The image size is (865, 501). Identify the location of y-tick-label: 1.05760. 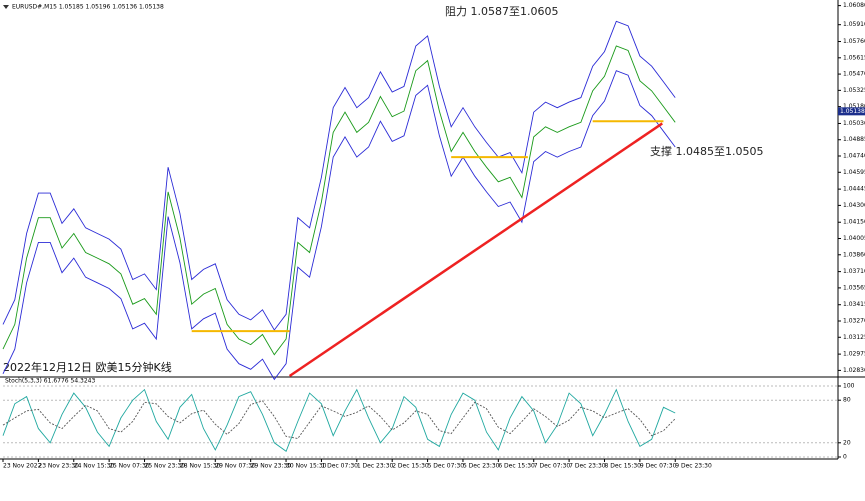
(854, 41).